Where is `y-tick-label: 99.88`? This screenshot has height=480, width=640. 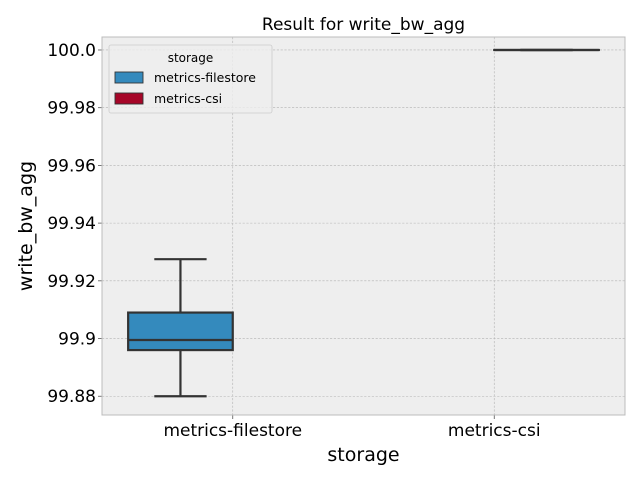 y-tick-label: 99.88 is located at coordinates (71, 397).